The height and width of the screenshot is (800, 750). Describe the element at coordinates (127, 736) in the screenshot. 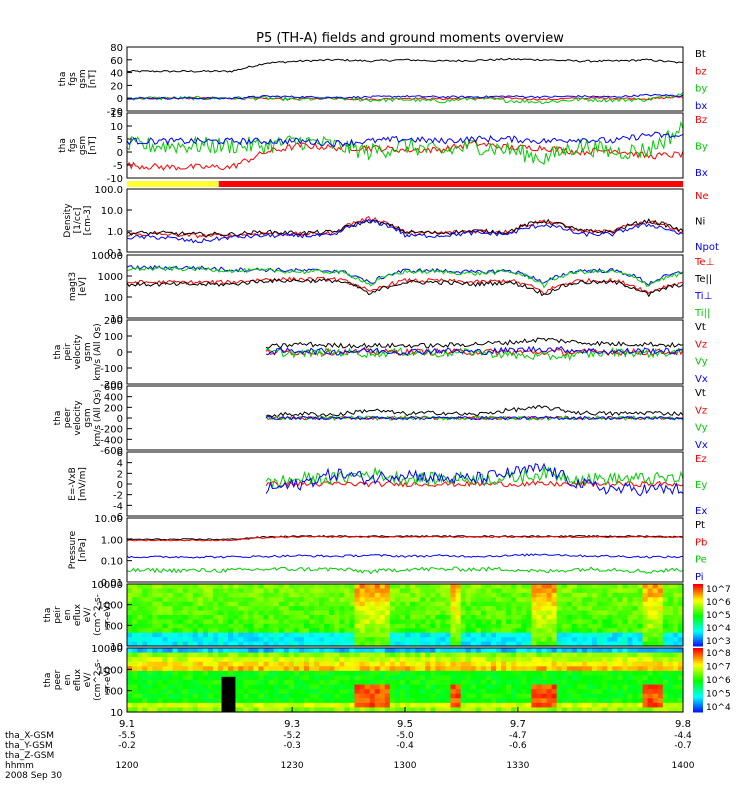

I see `x-row-value: -5.5` at that location.